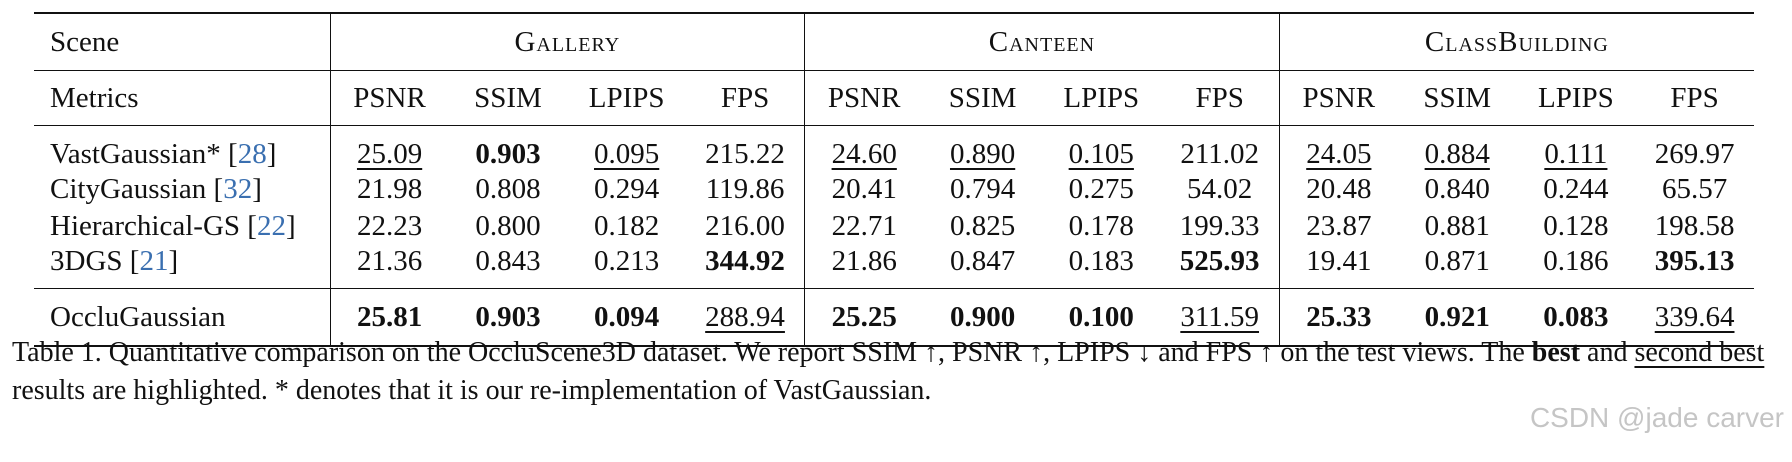 This screenshot has width=1792, height=462. What do you see at coordinates (145, 226) in the screenshot?
I see `method-name: Hierarchical-GS` at bounding box center [145, 226].